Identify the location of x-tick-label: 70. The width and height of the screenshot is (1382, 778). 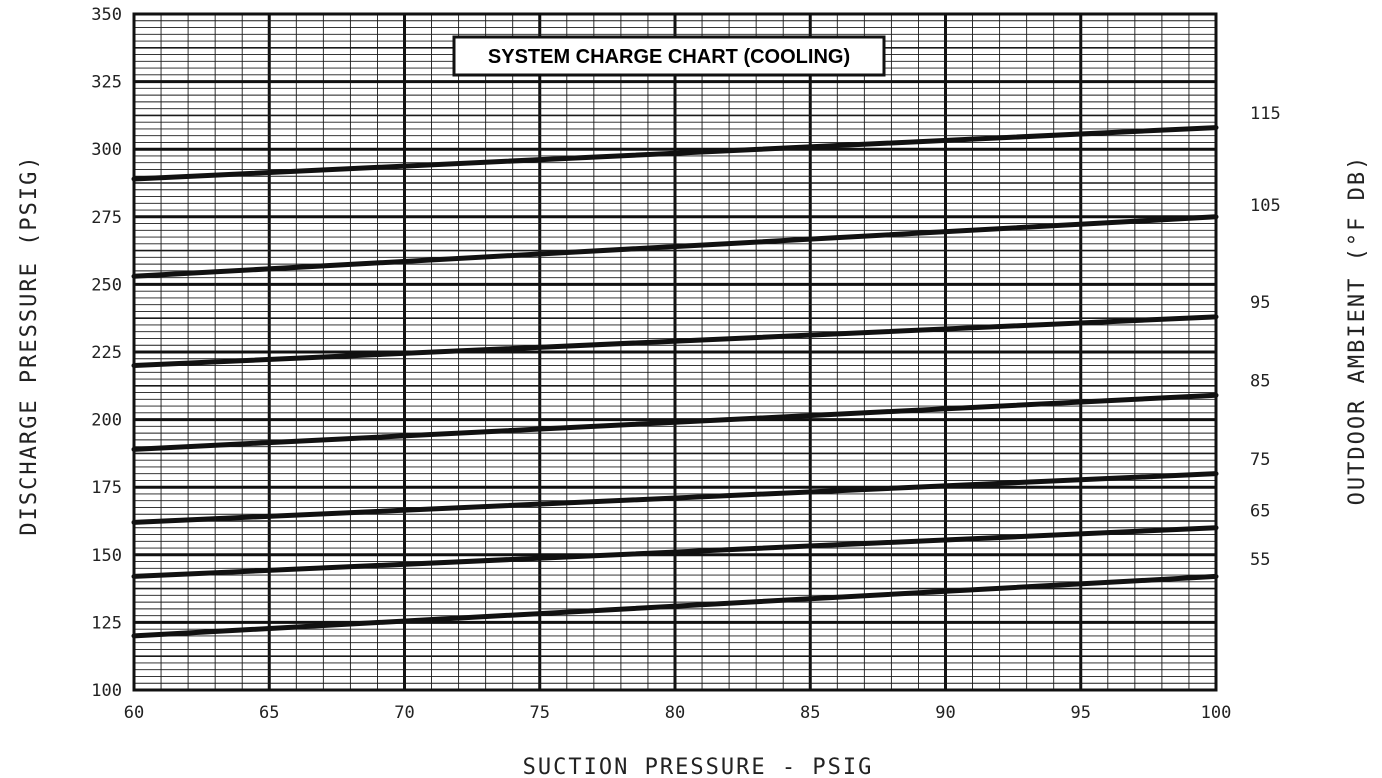
(404, 713).